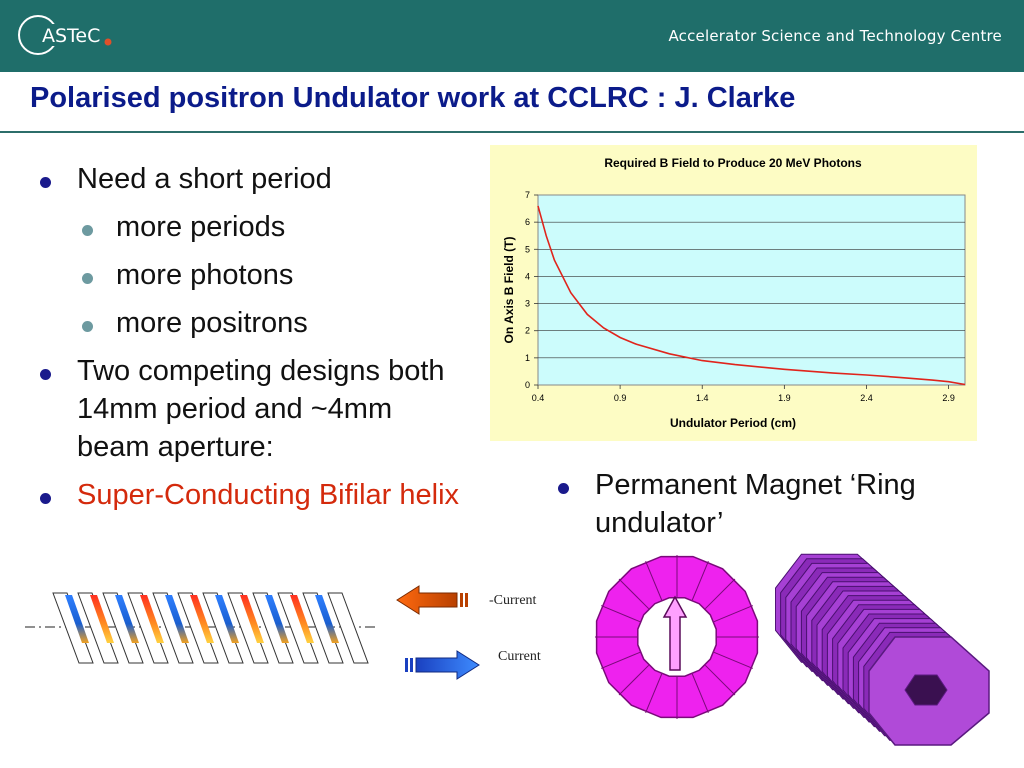 This screenshot has height=768, width=1024. What do you see at coordinates (620, 398) in the screenshot?
I see `x-tick-label: 0.9` at bounding box center [620, 398].